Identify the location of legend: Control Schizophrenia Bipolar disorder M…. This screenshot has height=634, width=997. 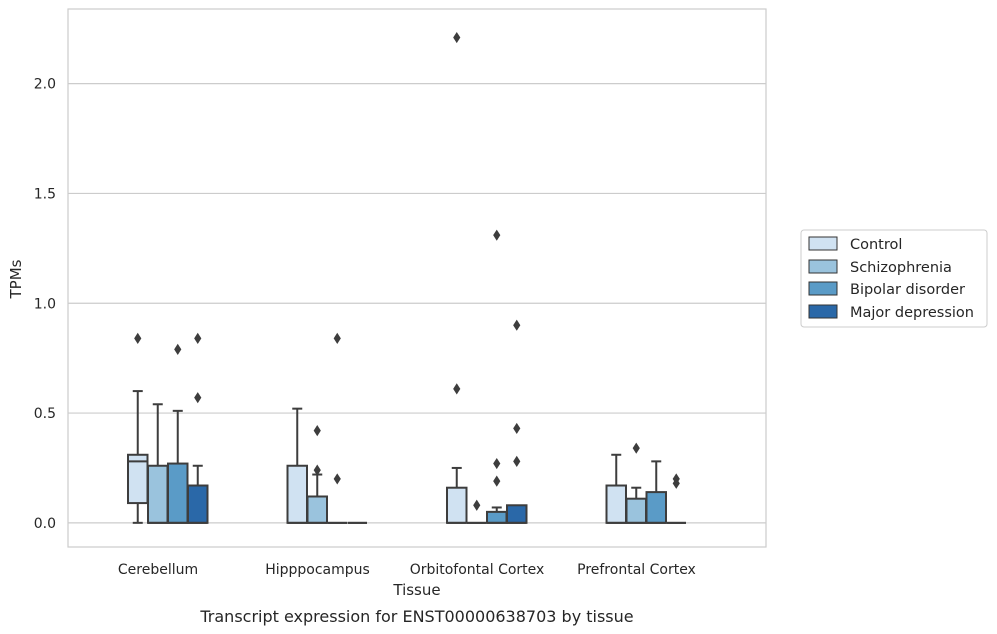
(894, 278).